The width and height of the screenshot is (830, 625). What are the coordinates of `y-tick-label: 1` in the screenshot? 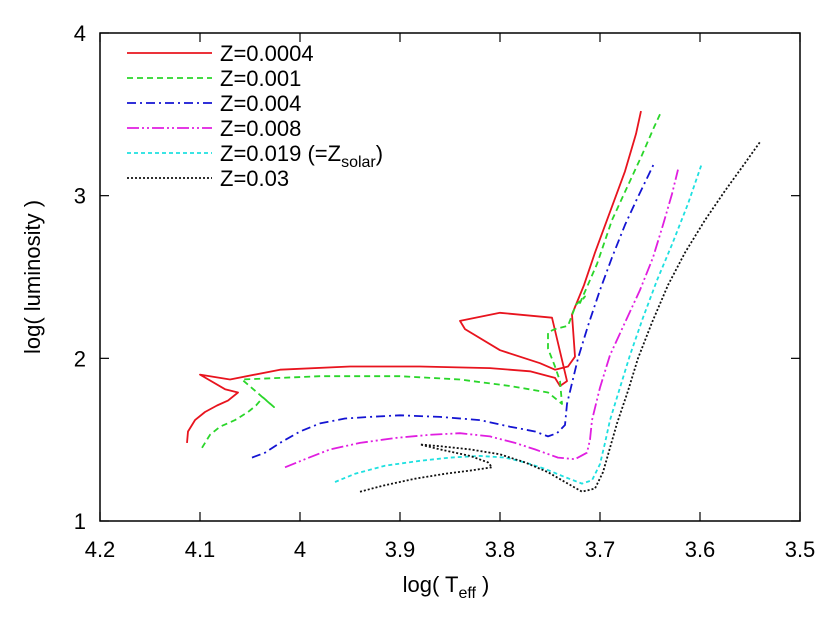 It's located at (80, 521).